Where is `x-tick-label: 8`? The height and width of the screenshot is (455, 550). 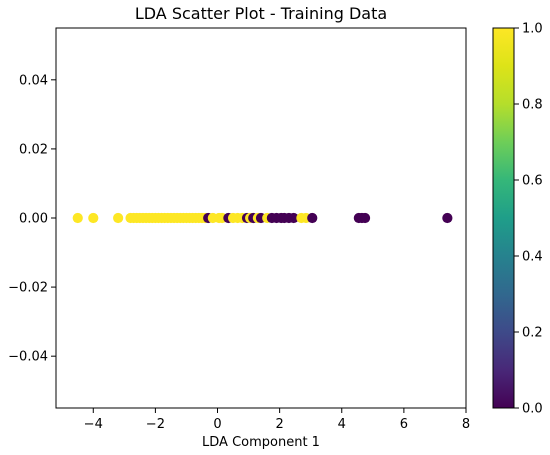 x-tick-label: 8 is located at coordinates (466, 424).